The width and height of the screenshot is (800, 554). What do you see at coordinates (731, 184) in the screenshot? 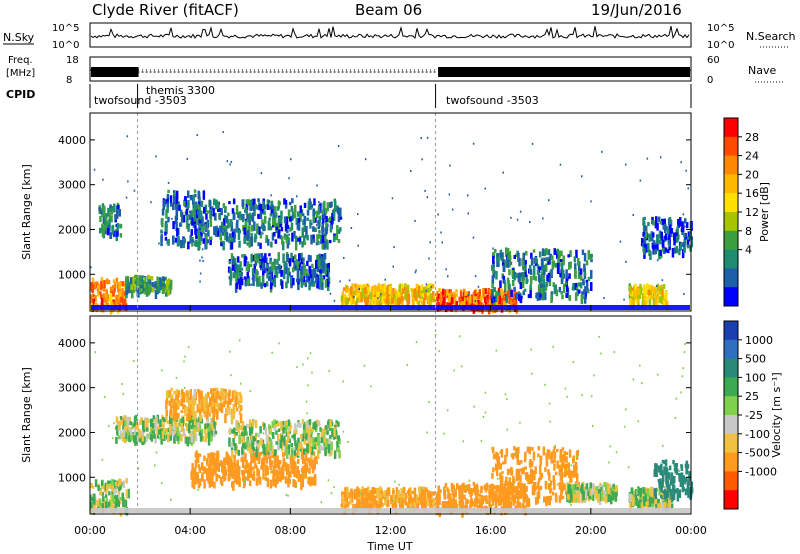
I see `power-colorbar-swatch` at bounding box center [731, 184].